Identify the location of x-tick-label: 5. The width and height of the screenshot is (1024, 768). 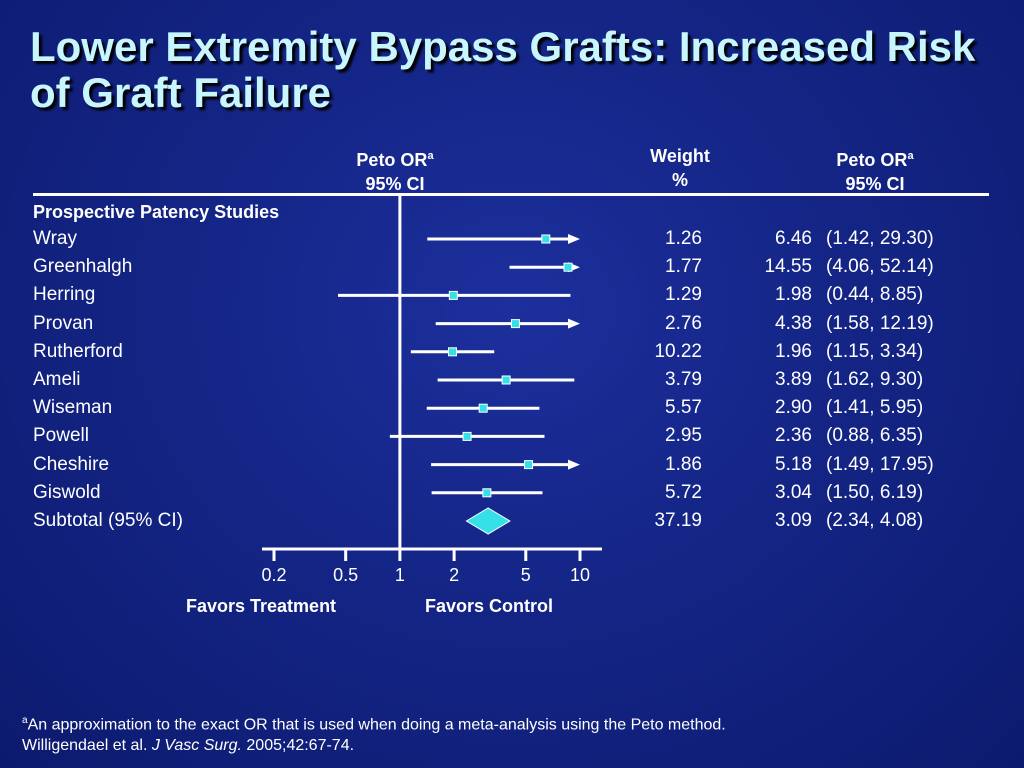
(526, 575).